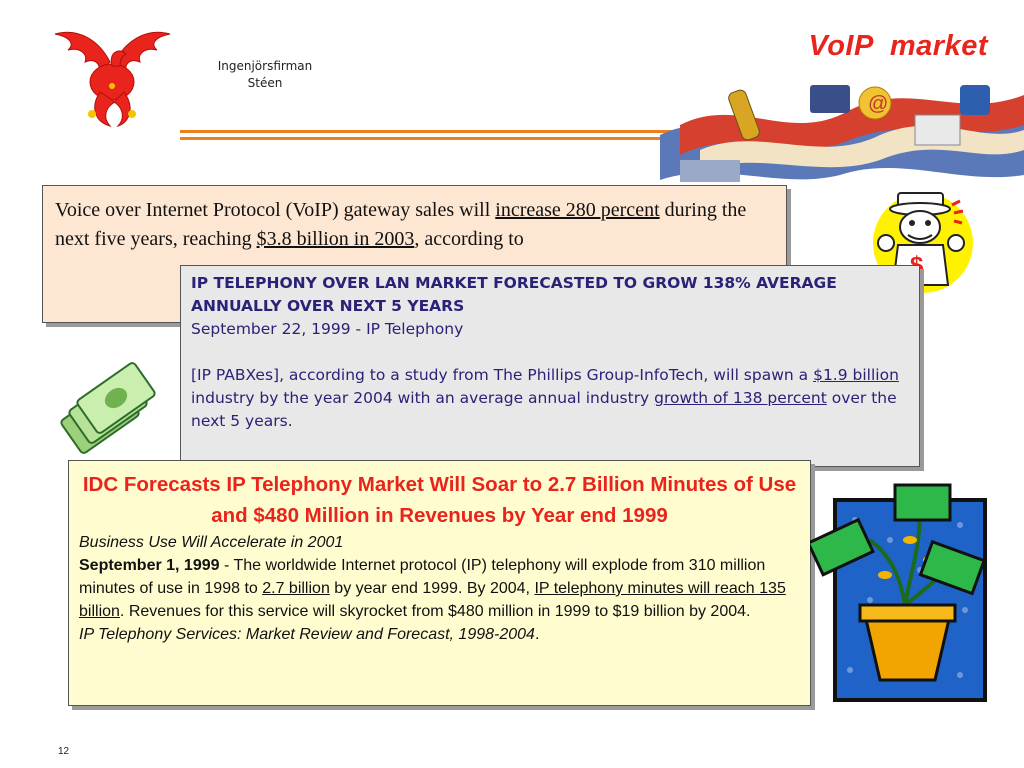  What do you see at coordinates (265, 83) in the screenshot?
I see `company-name-line2: Stéen` at bounding box center [265, 83].